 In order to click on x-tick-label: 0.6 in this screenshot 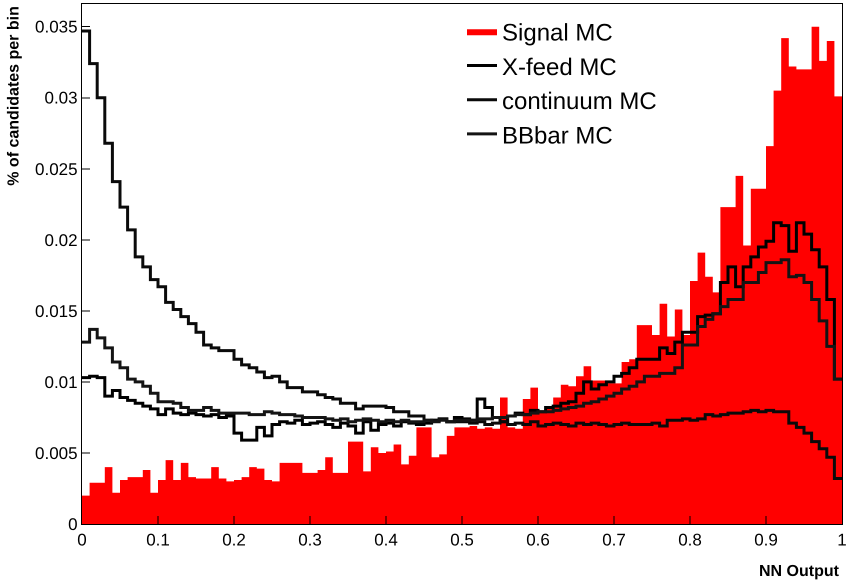, I will do `click(538, 540)`.